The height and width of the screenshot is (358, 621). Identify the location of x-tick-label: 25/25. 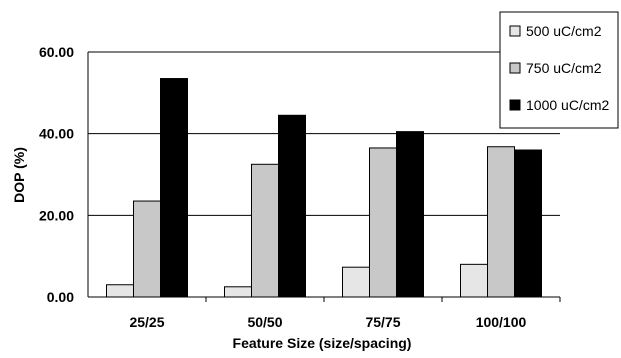
(146, 322).